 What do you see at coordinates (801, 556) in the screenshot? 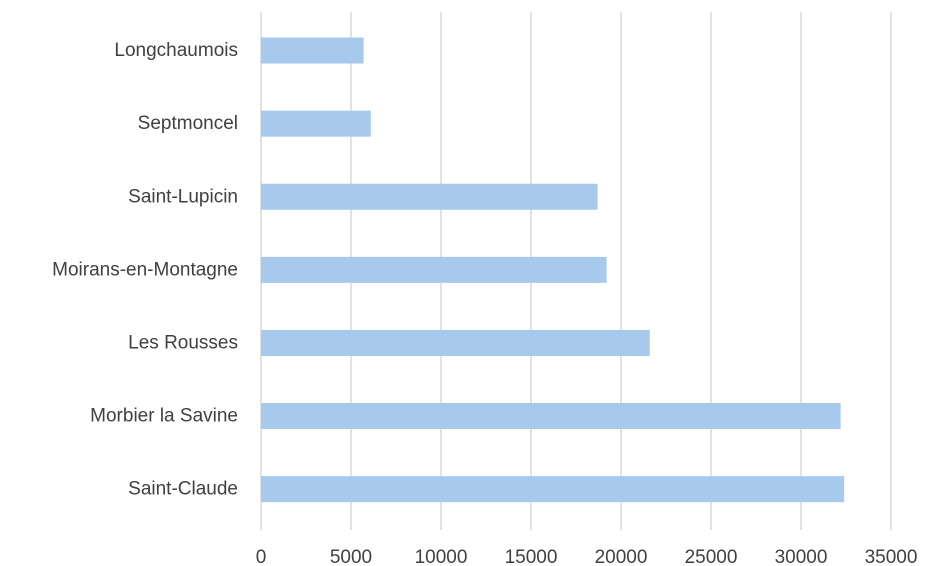
I see `x-tick-label: 30000` at bounding box center [801, 556].